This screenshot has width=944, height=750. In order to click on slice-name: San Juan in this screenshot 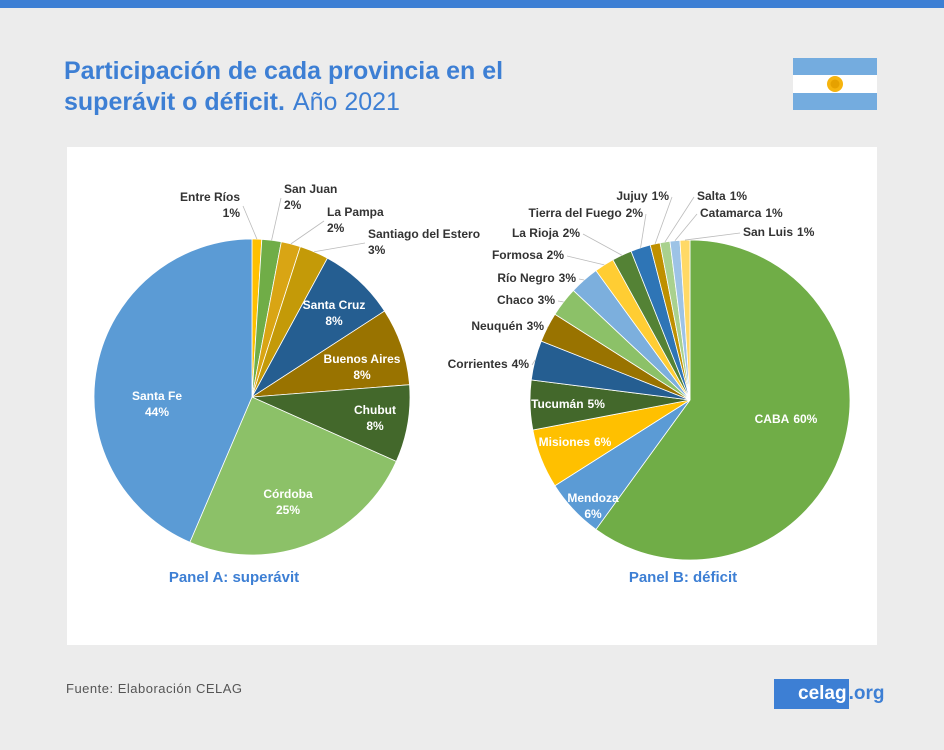, I will do `click(310, 189)`.